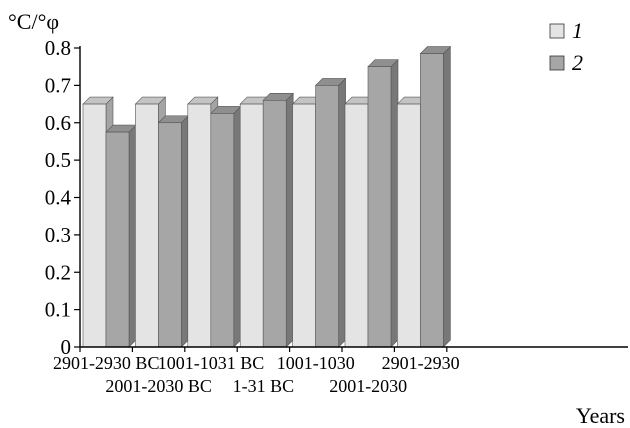 The height and width of the screenshot is (428, 630). Describe the element at coordinates (58, 310) in the screenshot. I see `y-tick-label: 0.1` at that location.